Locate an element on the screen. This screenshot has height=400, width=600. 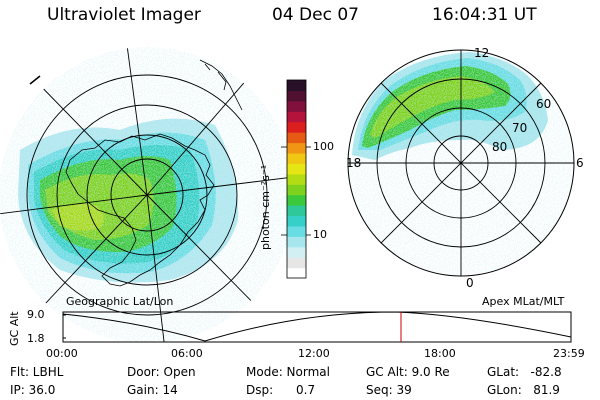
lat-label-80: 80 is located at coordinates (500, 147).